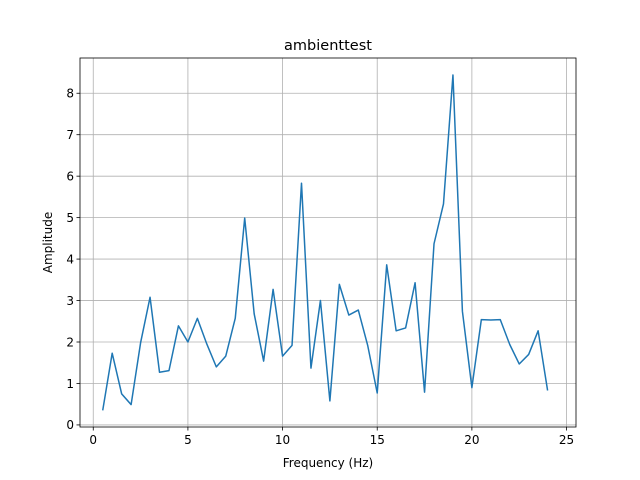  I want to click on y-tick-label: 1, so click(70, 384).